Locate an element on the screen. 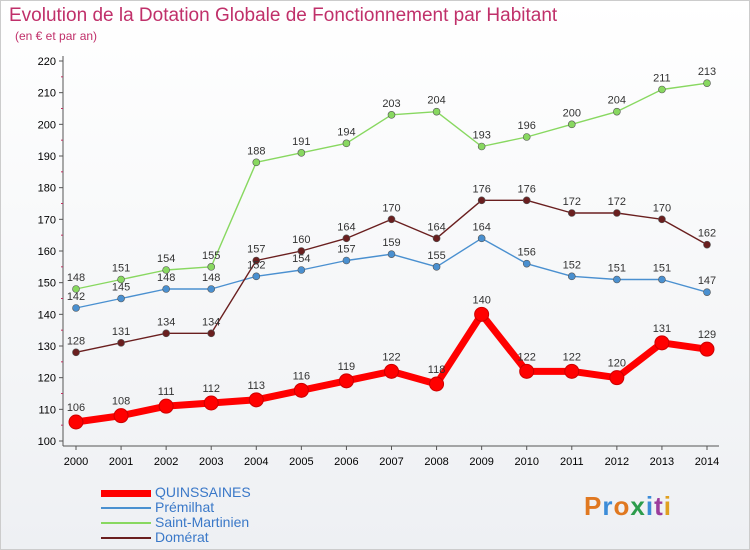  x-tick-label: 2014 is located at coordinates (707, 462).